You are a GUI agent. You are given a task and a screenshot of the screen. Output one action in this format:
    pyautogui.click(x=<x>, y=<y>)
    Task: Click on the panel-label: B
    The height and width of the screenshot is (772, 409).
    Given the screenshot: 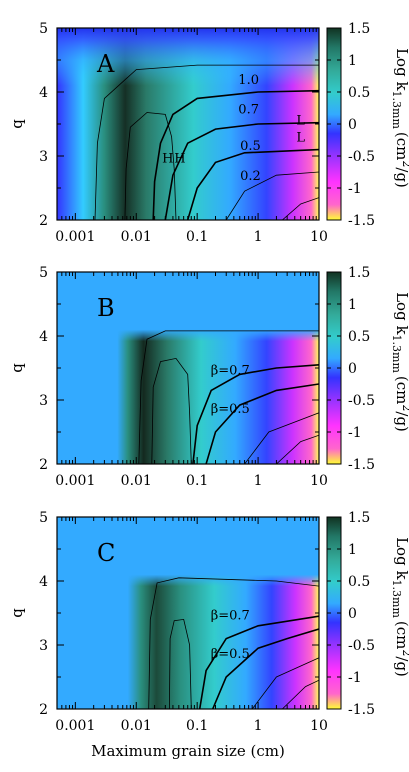 What is the action you would take?
    pyautogui.click(x=106, y=308)
    